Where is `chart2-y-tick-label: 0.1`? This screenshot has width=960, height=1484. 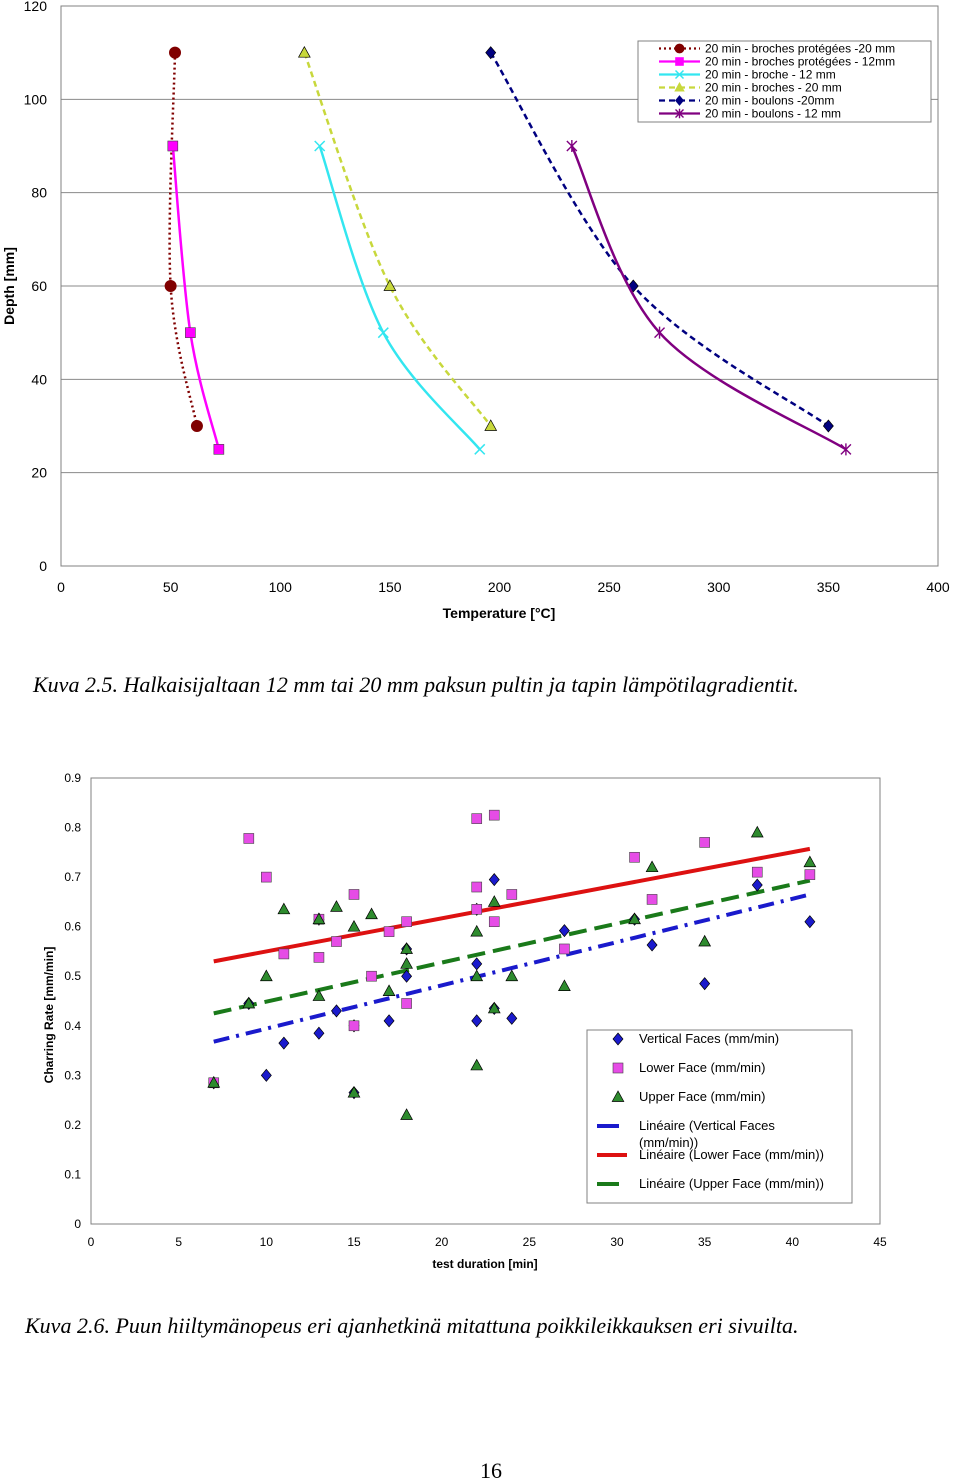 chart2-y-tick-label: 0.1 is located at coordinates (72, 1174).